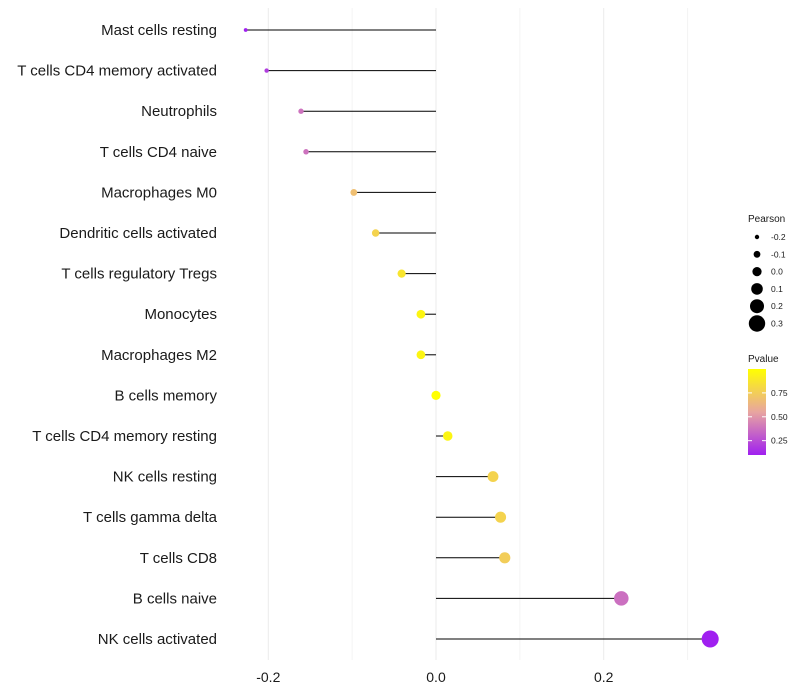  What do you see at coordinates (179, 111) in the screenshot?
I see `category-label: Neutrophils` at bounding box center [179, 111].